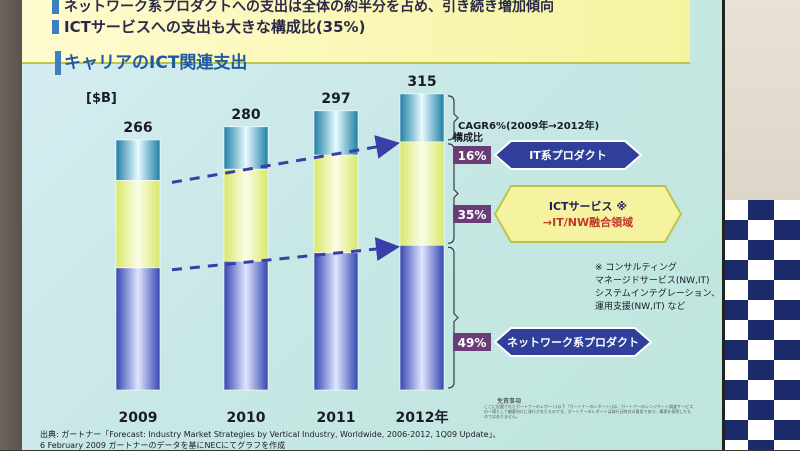 The height and width of the screenshot is (451, 800). What do you see at coordinates (156, 63) in the screenshot?
I see `section-title: キャリアのICT関連支出` at bounding box center [156, 63].